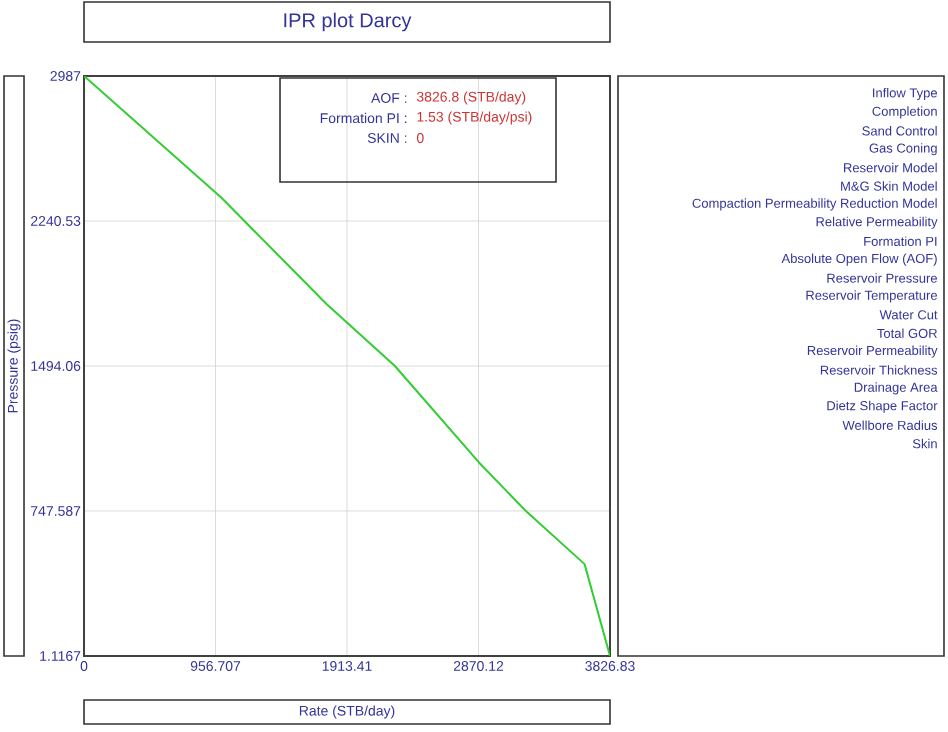  Describe the element at coordinates (348, 22) in the screenshot. I see `chart-title: IPR plot Darcy` at that location.